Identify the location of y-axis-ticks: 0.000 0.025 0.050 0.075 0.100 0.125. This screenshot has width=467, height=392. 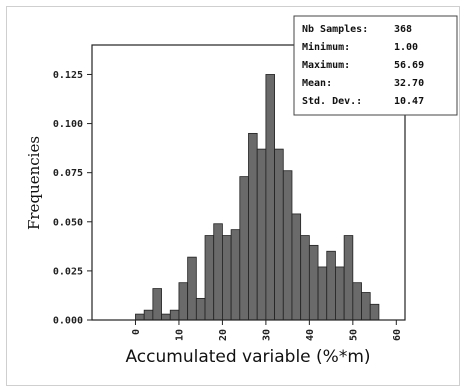
(72, 198).